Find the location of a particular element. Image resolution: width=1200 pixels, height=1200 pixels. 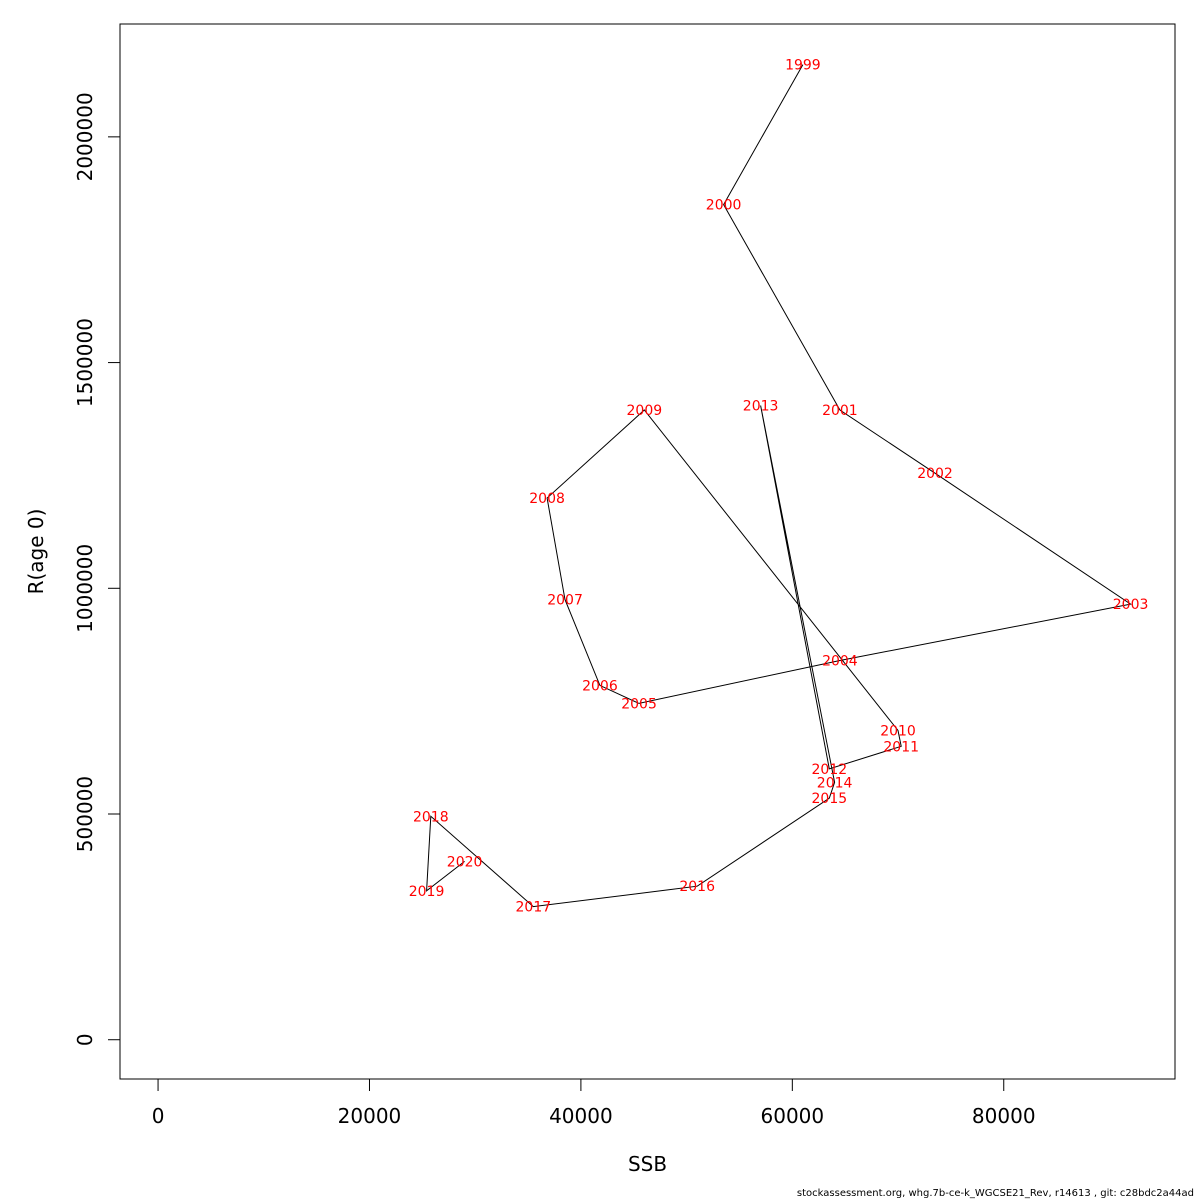

year-label-2008: 2008 is located at coordinates (547, 499).